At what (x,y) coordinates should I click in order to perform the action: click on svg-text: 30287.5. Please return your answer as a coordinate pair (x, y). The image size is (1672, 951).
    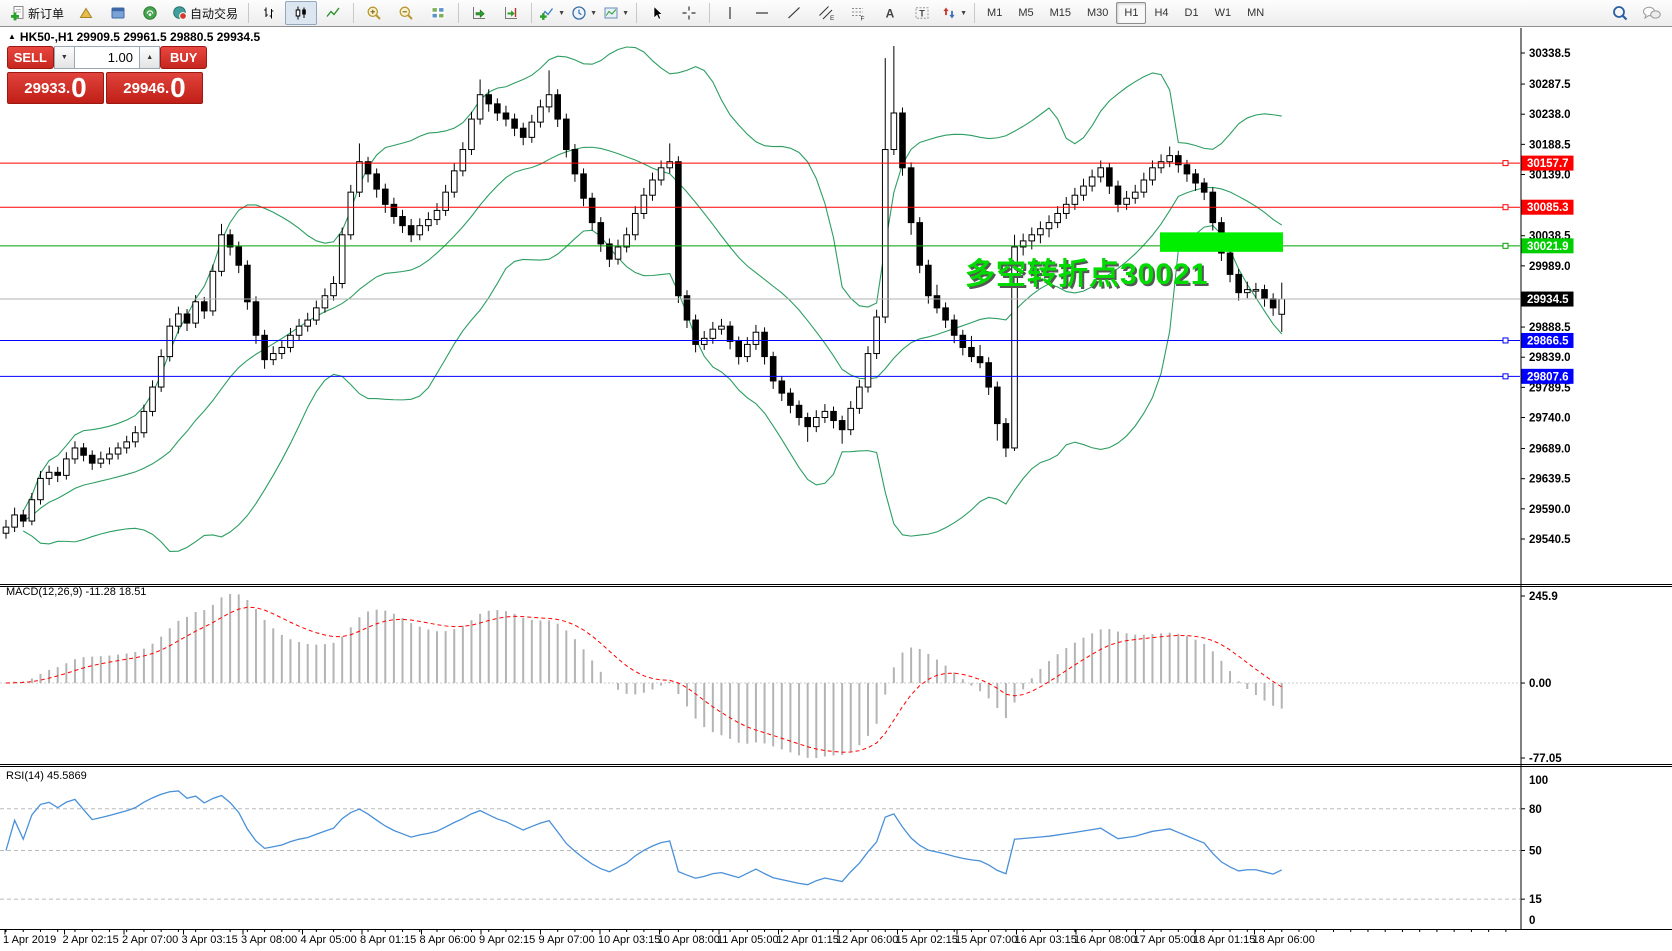
    Looking at the image, I should click on (1550, 85).